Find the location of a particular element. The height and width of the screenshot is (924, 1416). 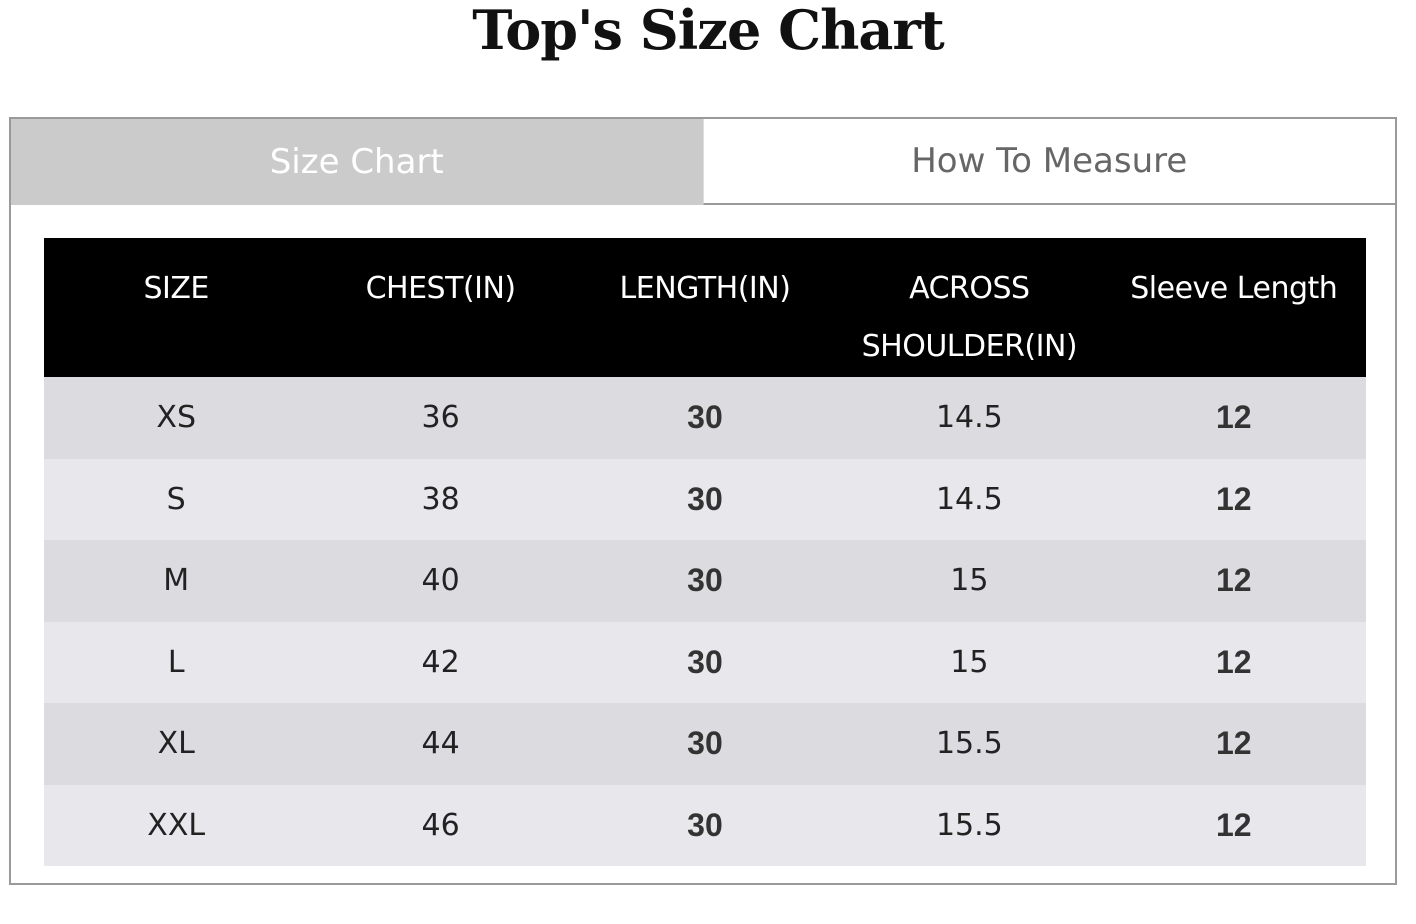

tab-how-to-measure: How To Measure is located at coordinates (1048, 162).